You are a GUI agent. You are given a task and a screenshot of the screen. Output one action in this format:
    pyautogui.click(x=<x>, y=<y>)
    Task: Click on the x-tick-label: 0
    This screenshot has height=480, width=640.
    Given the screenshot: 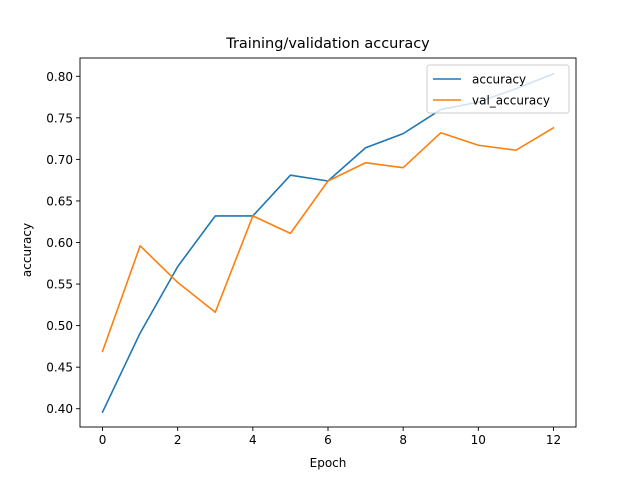 What is the action you would take?
    pyautogui.click(x=103, y=440)
    